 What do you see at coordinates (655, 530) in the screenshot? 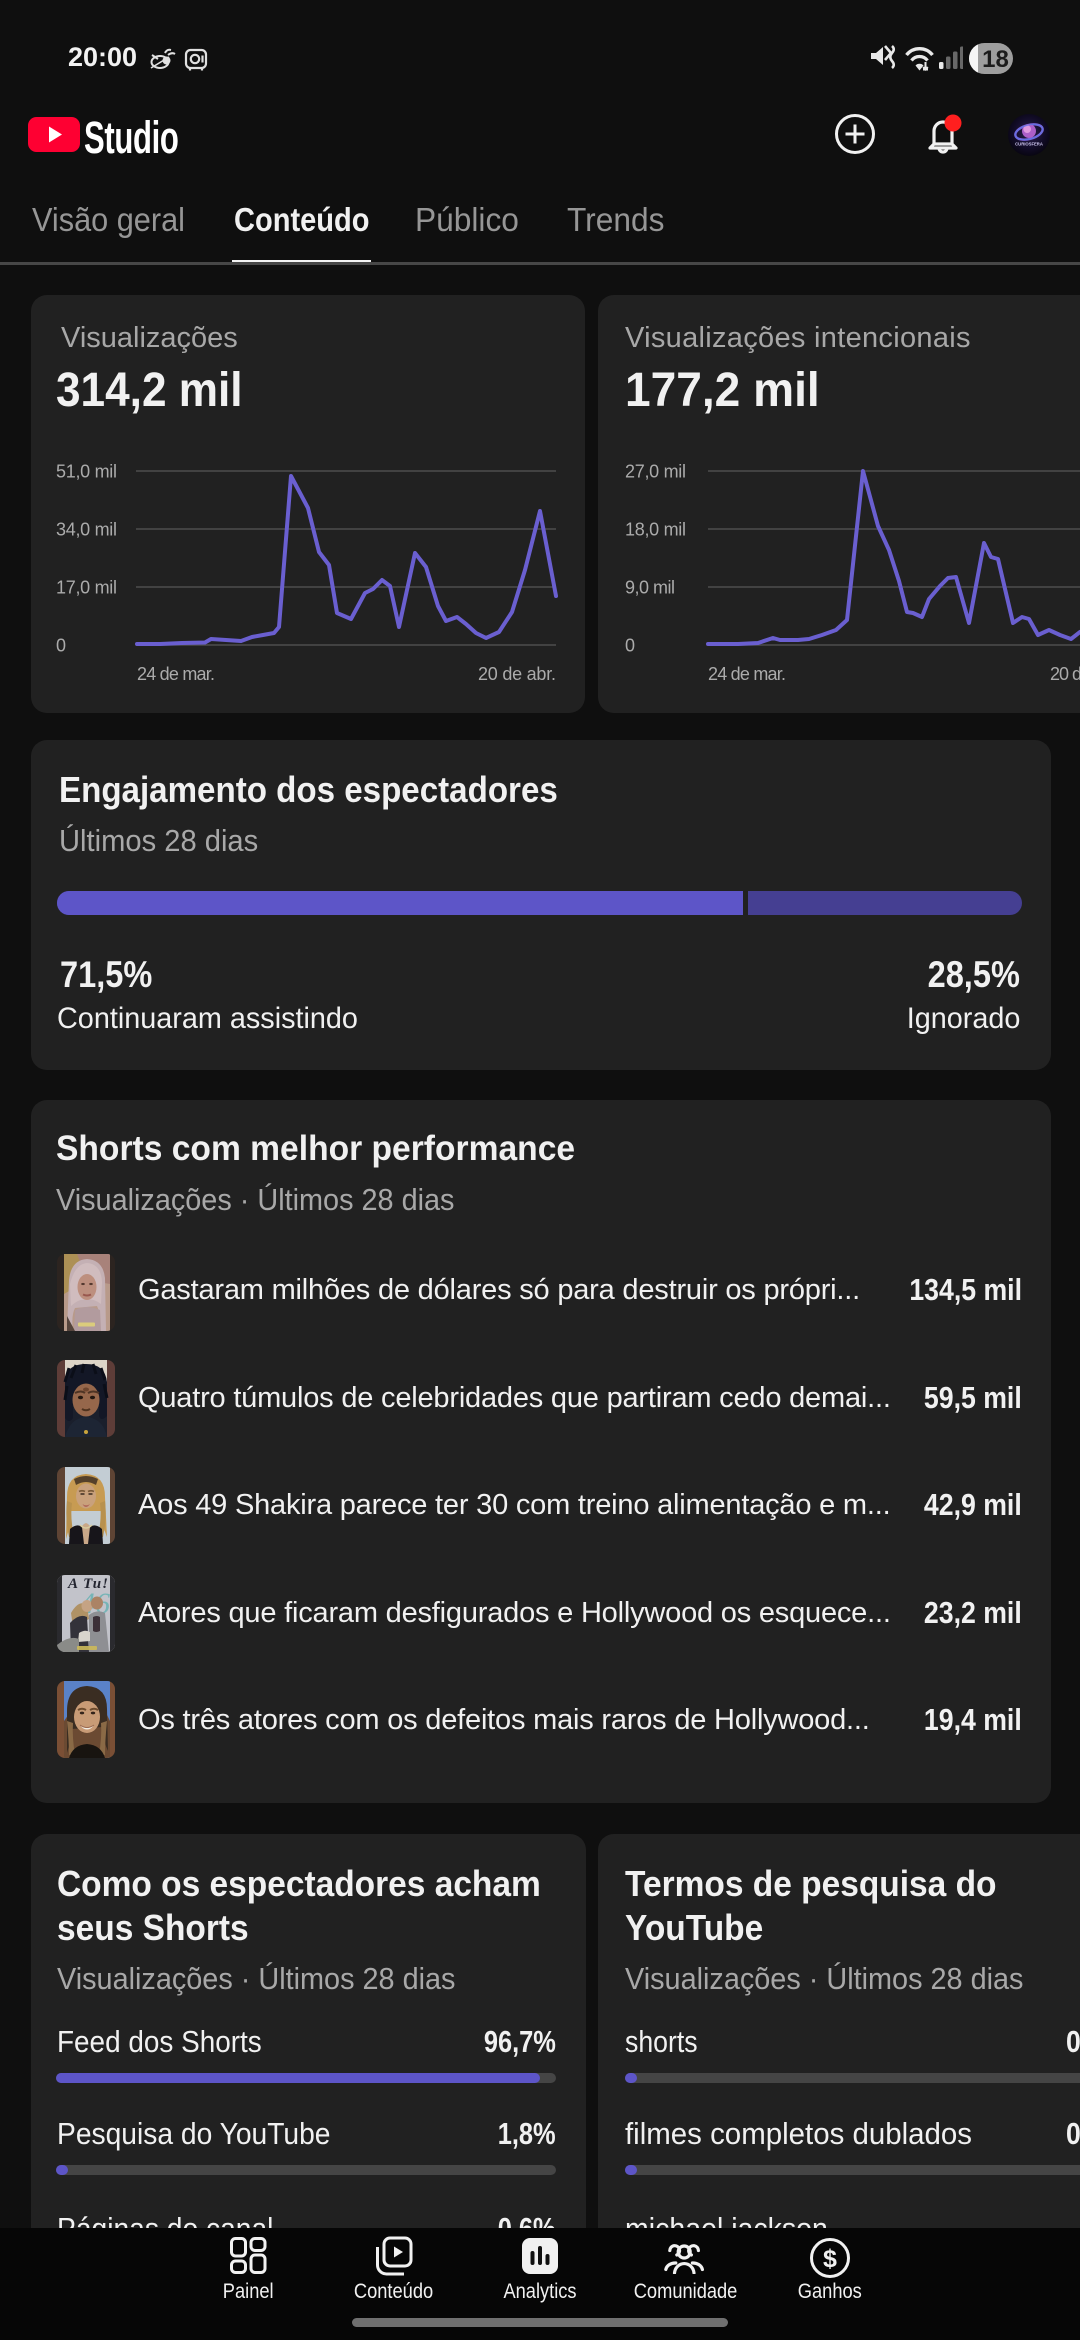
I see `svg-text: 18,0 mil` at bounding box center [655, 530].